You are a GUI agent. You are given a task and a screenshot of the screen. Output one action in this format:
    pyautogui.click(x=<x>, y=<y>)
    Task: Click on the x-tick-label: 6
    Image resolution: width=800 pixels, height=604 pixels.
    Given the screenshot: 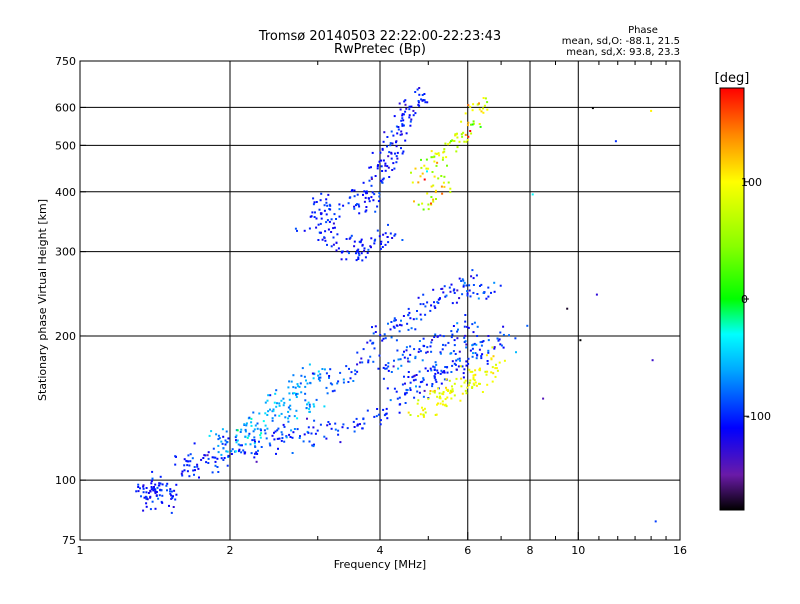 What is the action you would take?
    pyautogui.click(x=467, y=550)
    